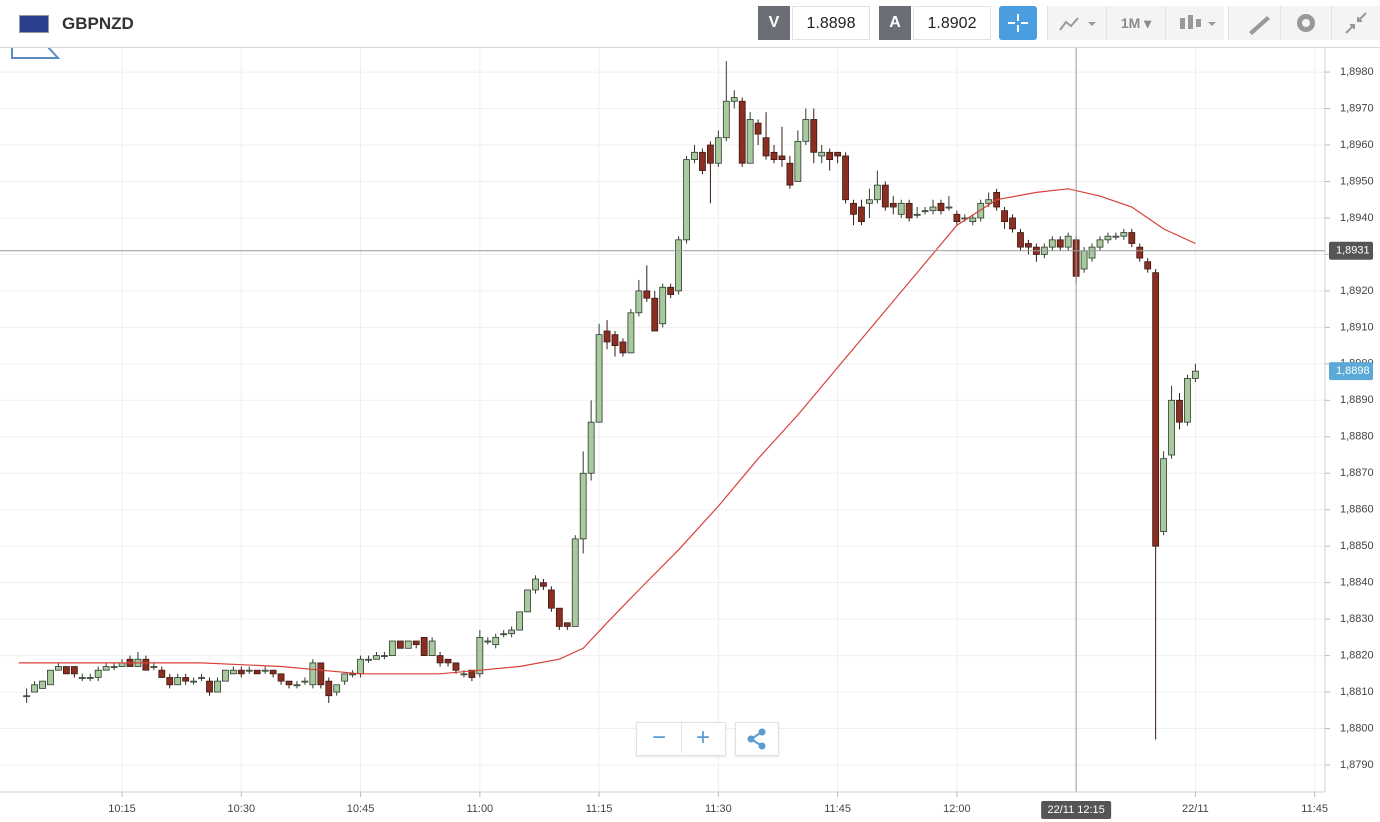  What do you see at coordinates (1357, 108) in the screenshot?
I see `y-tick-label: 1,8970` at bounding box center [1357, 108].